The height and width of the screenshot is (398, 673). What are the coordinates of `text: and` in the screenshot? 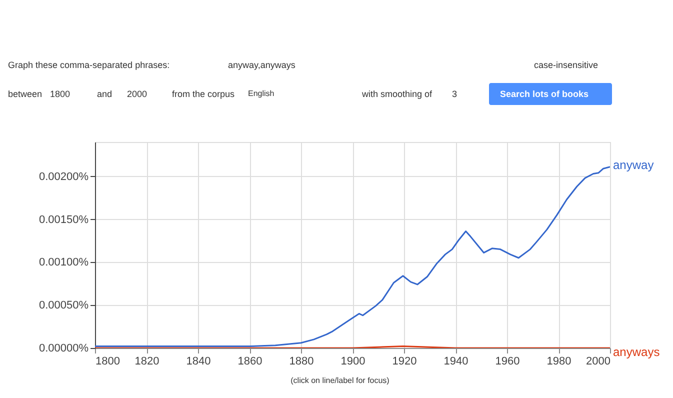 It's located at (104, 94).